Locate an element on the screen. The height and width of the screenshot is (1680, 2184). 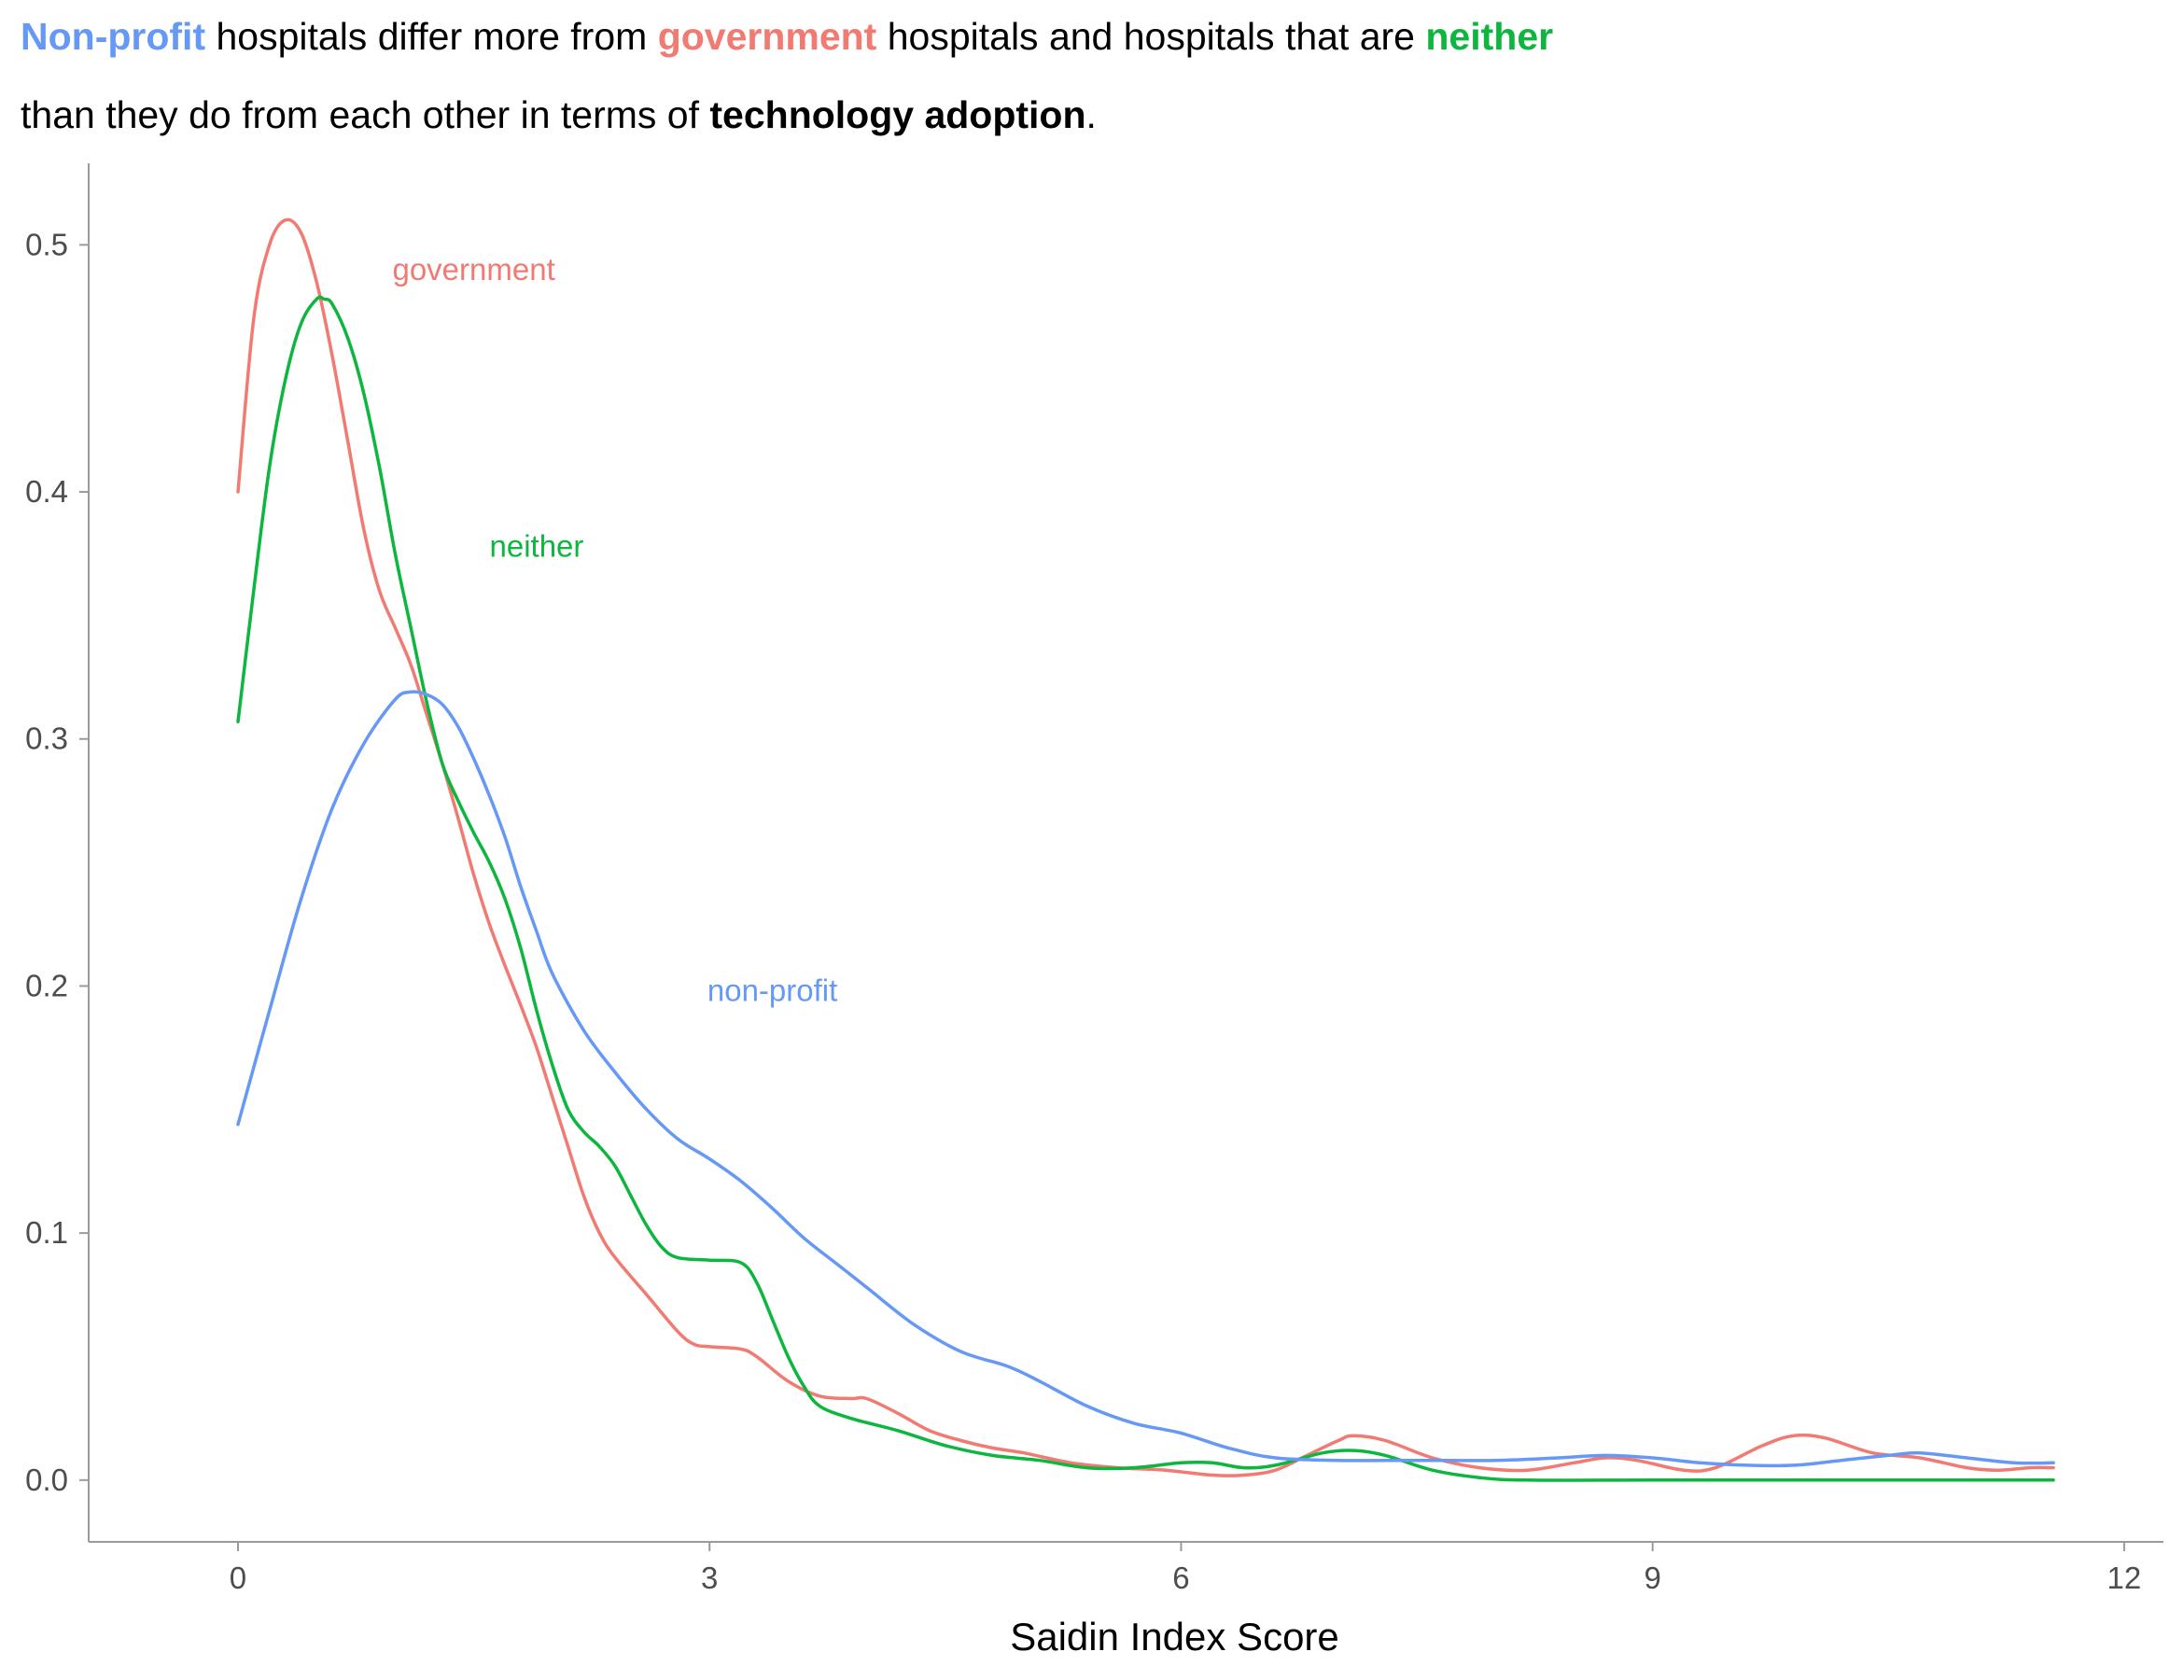
y-tick-label: 0.2 is located at coordinates (46, 985).